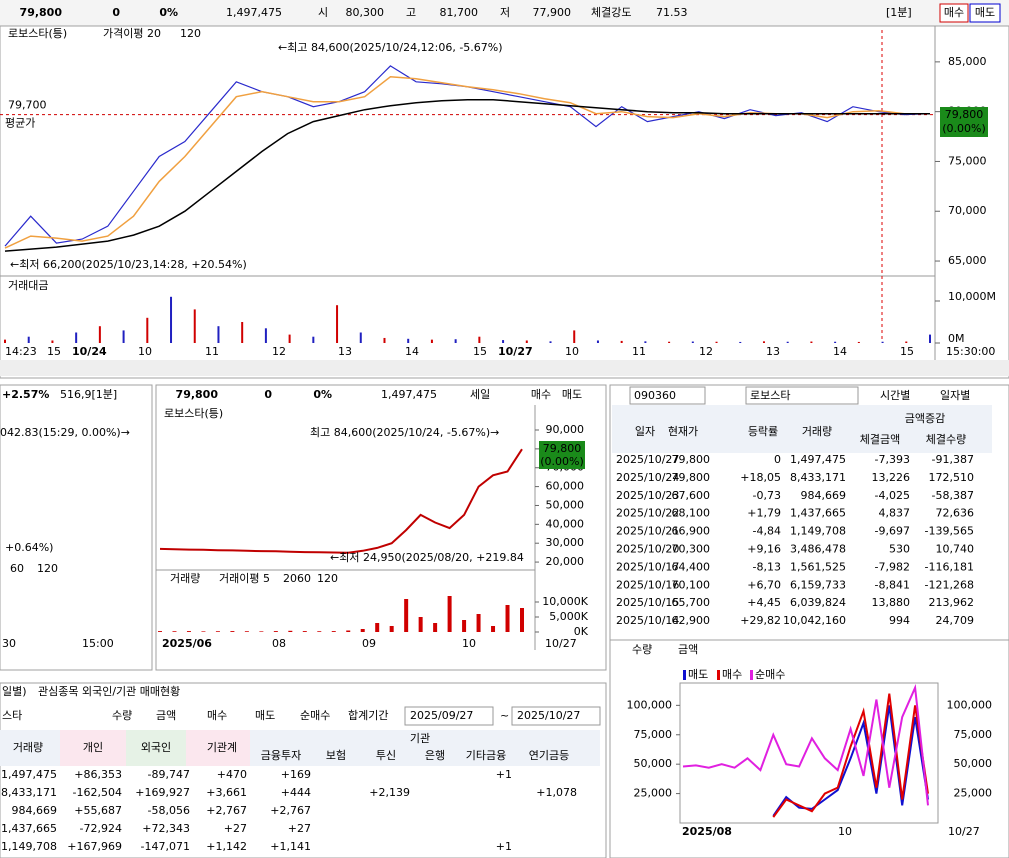 The height and width of the screenshot is (858, 1009). I want to click on label: [1분], so click(899, 12).